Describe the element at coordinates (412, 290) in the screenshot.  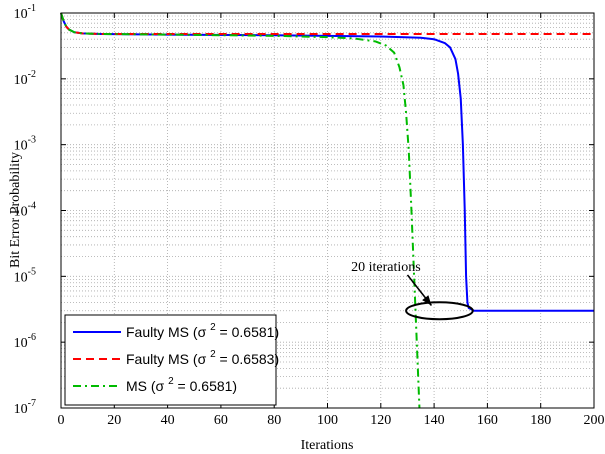
I see `annotation-layer: 20 iterations` at that location.